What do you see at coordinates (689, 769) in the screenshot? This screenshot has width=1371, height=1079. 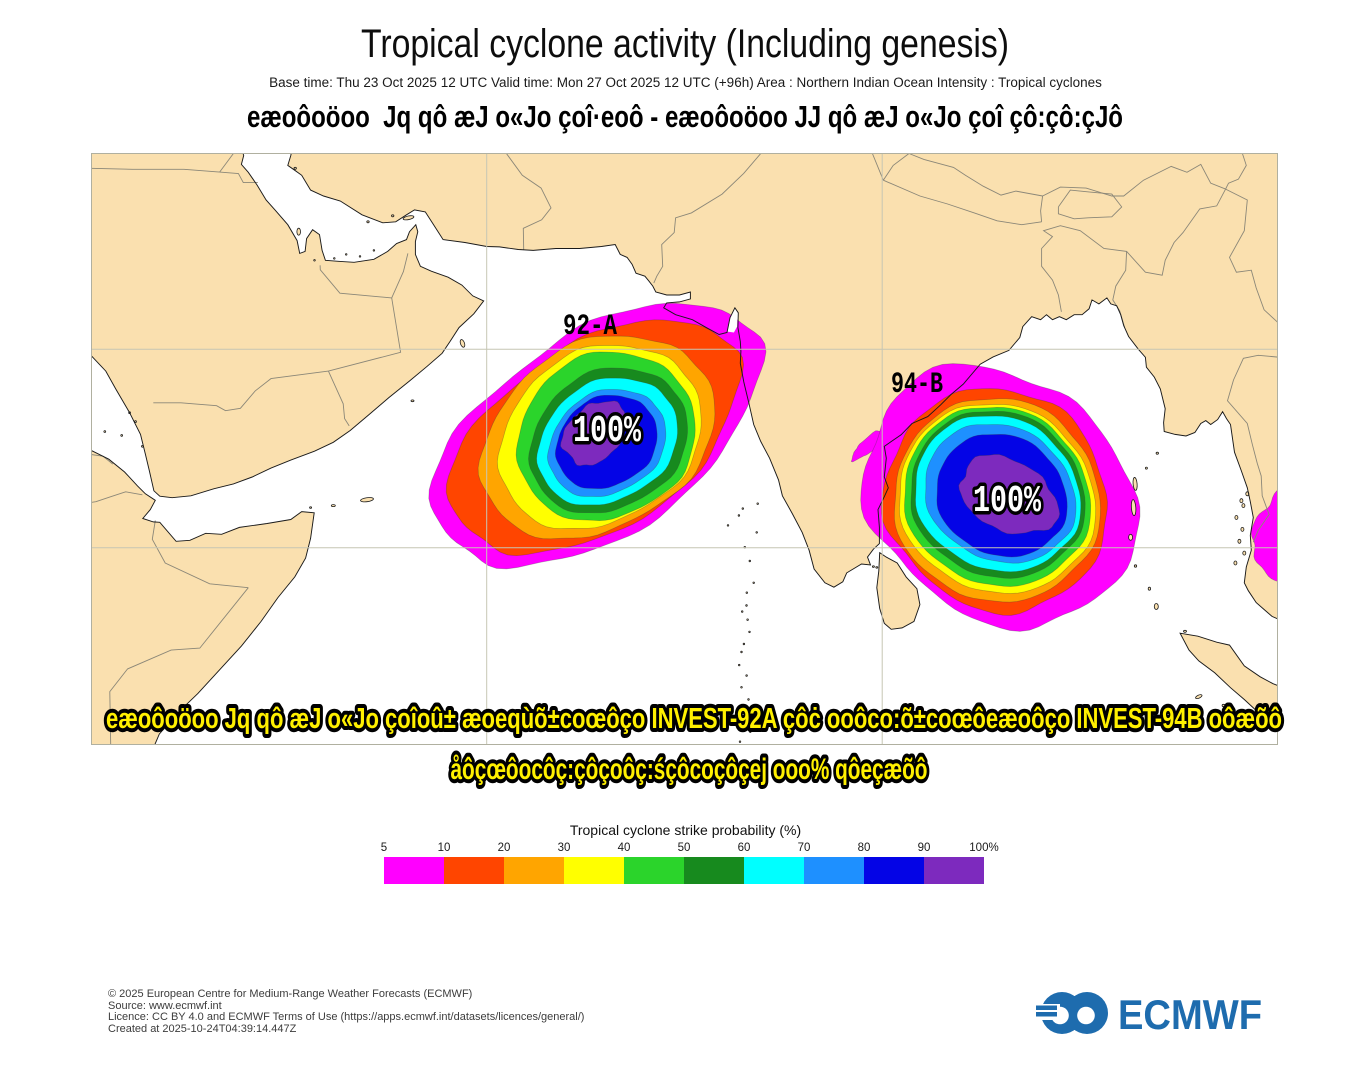 I see `svg-text:åôçœôocôç:çôçoôç:śçôcoçôçej oo: åôçœôocôç:çôçoôç:śçôcoçôçej ooo% qôeçæõô` at bounding box center [689, 769].